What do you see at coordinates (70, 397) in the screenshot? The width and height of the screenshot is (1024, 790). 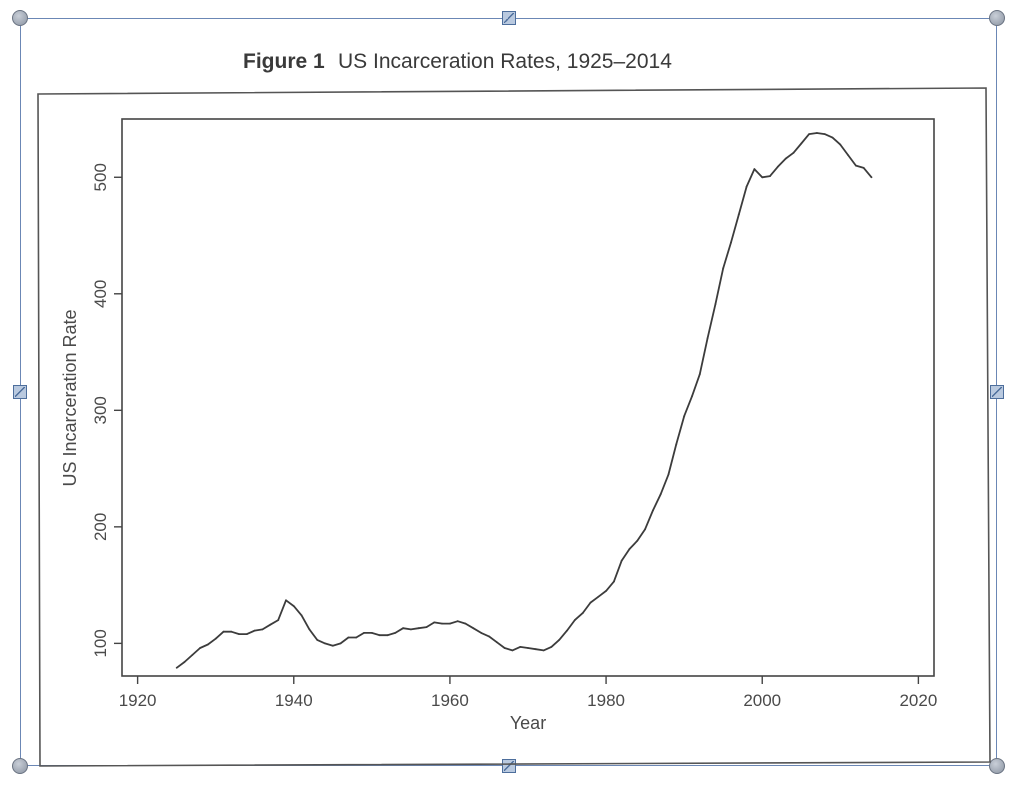 I see `y-axis-label: US Incarceration Rate` at bounding box center [70, 397].